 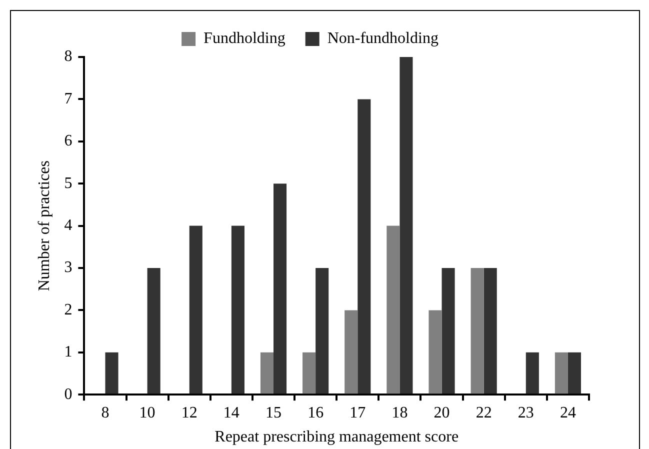 What do you see at coordinates (400, 413) in the screenshot?
I see `x-tick-label: 18` at bounding box center [400, 413].